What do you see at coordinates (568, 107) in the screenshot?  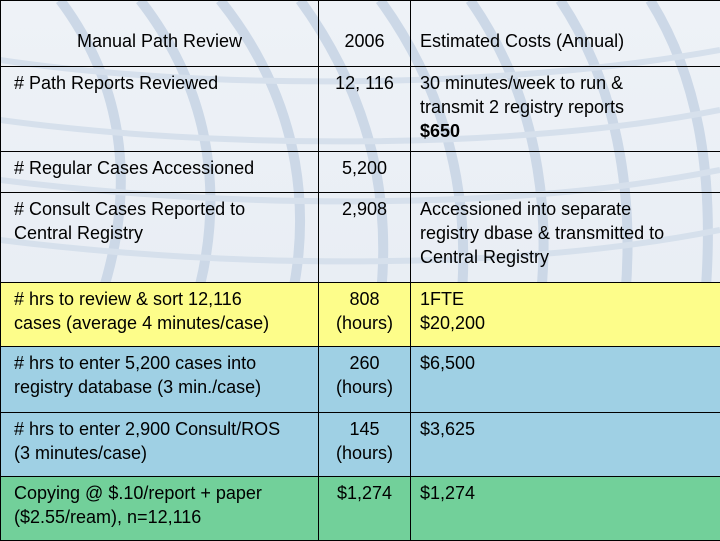 I see `cost-line: transmit 2 registry reports` at bounding box center [568, 107].